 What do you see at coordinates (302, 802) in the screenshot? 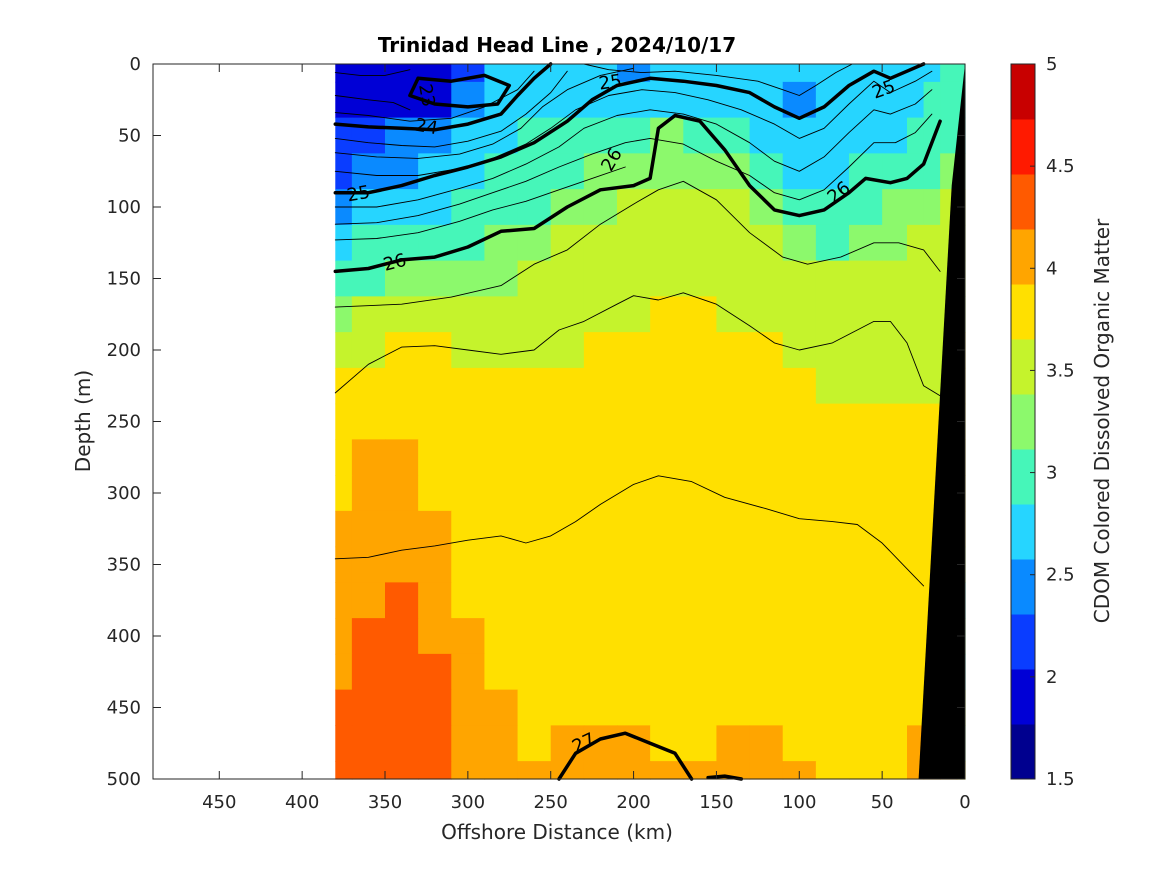
I see `x-tick-label: 400` at bounding box center [302, 802].